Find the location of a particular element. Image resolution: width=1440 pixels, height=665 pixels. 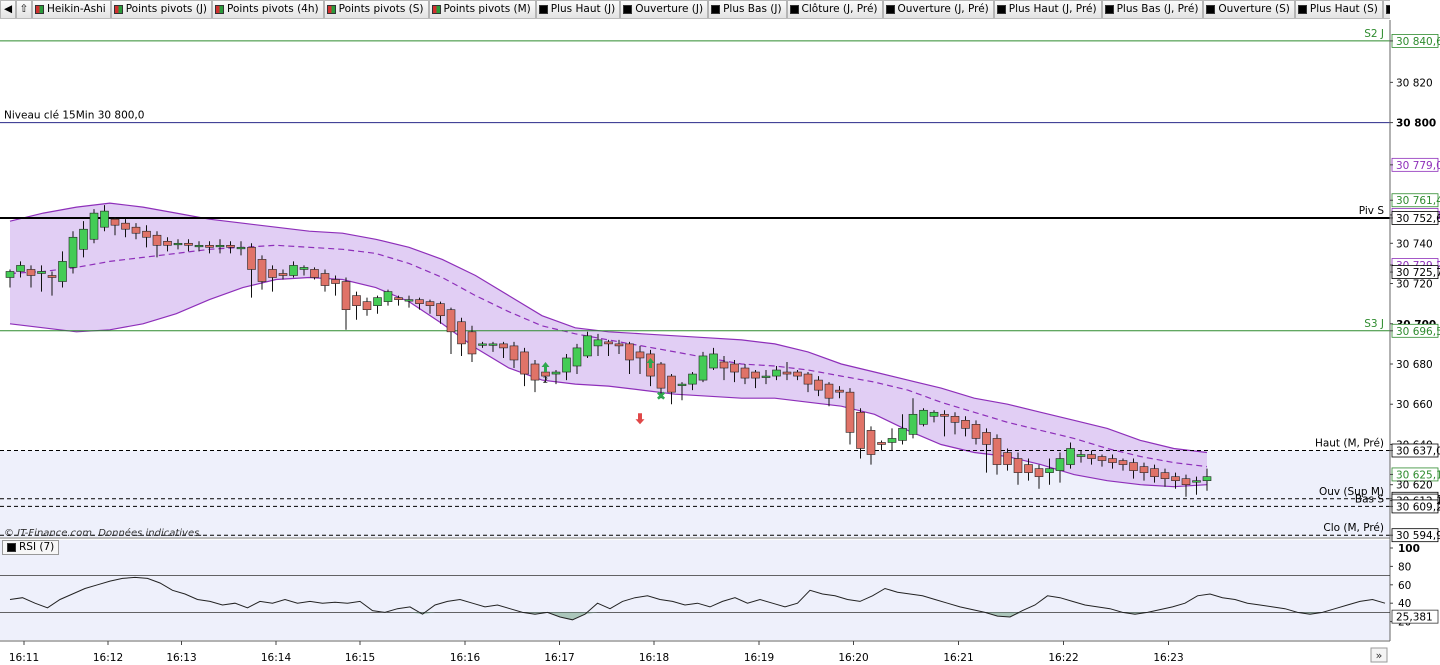

toolbar-button-1: ⇧ is located at coordinates (24, 9).